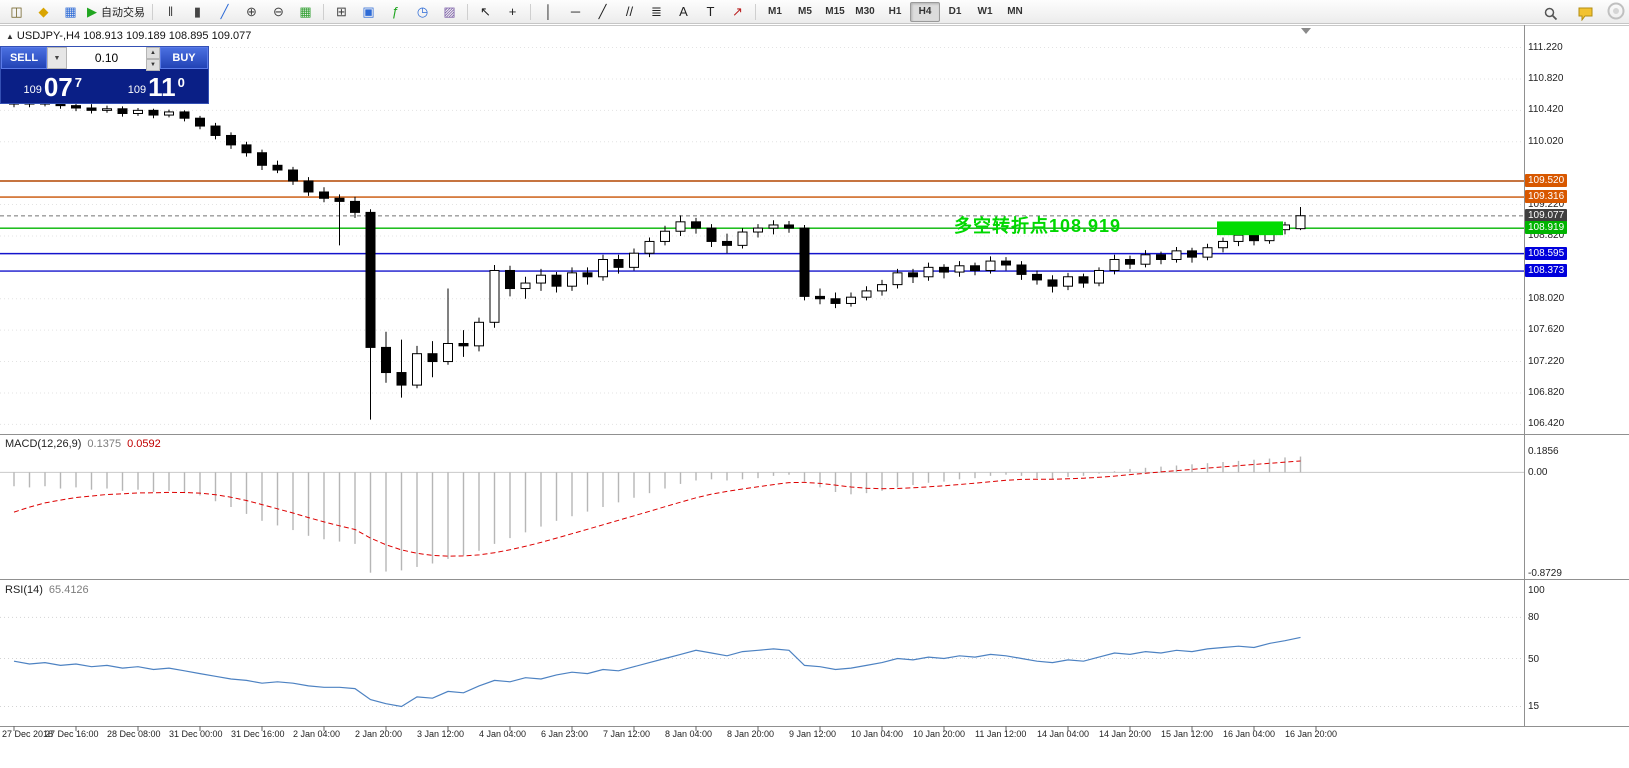 This screenshot has height=768, width=1629. What do you see at coordinates (137, 90) in the screenshot?
I see `buy-price-prefix: 109` at bounding box center [137, 90].